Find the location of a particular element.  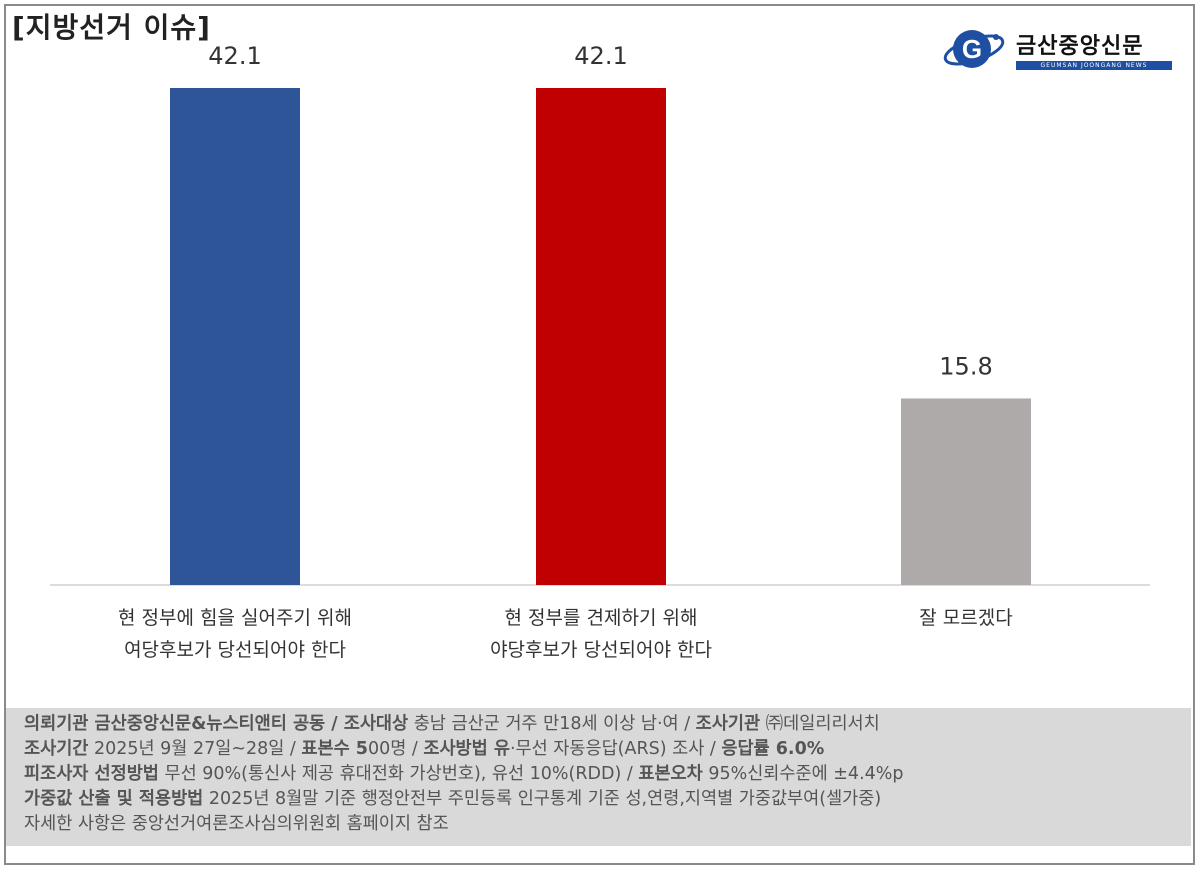

footer-label: 표본수 5 is located at coordinates (334, 749).